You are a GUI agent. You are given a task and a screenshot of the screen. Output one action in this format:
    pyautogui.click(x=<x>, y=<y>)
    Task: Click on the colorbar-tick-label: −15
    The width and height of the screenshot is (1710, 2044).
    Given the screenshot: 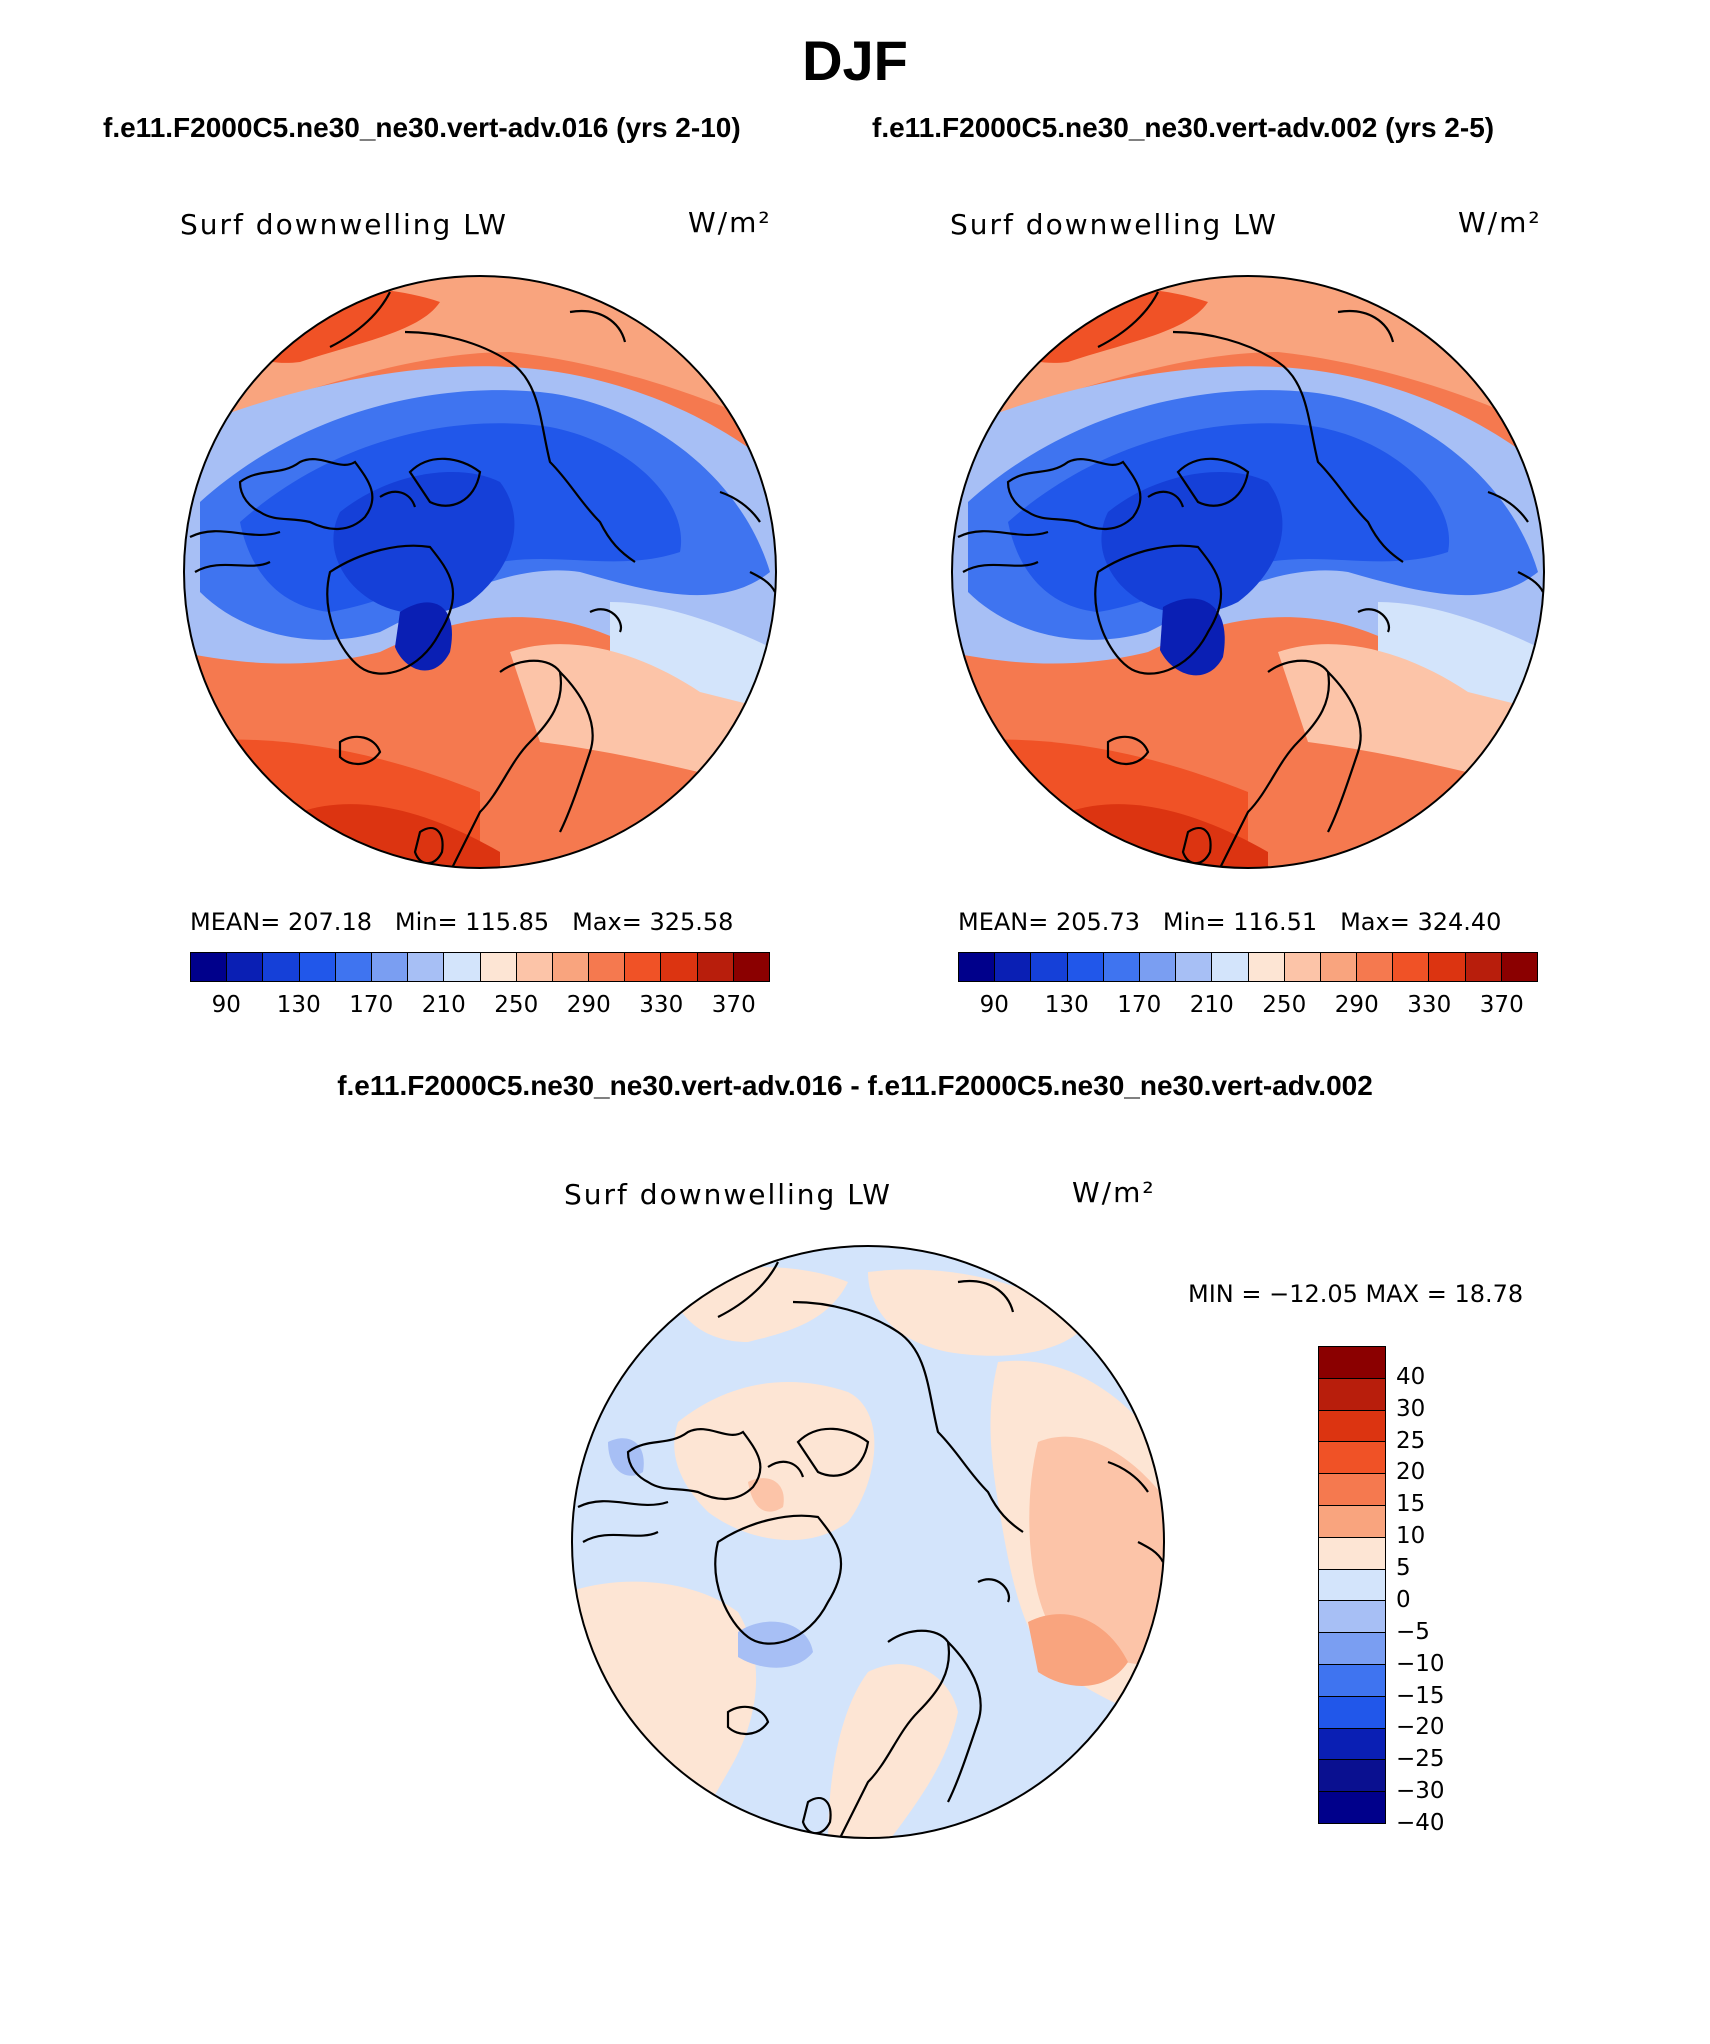 What is the action you would take?
    pyautogui.click(x=1420, y=1695)
    